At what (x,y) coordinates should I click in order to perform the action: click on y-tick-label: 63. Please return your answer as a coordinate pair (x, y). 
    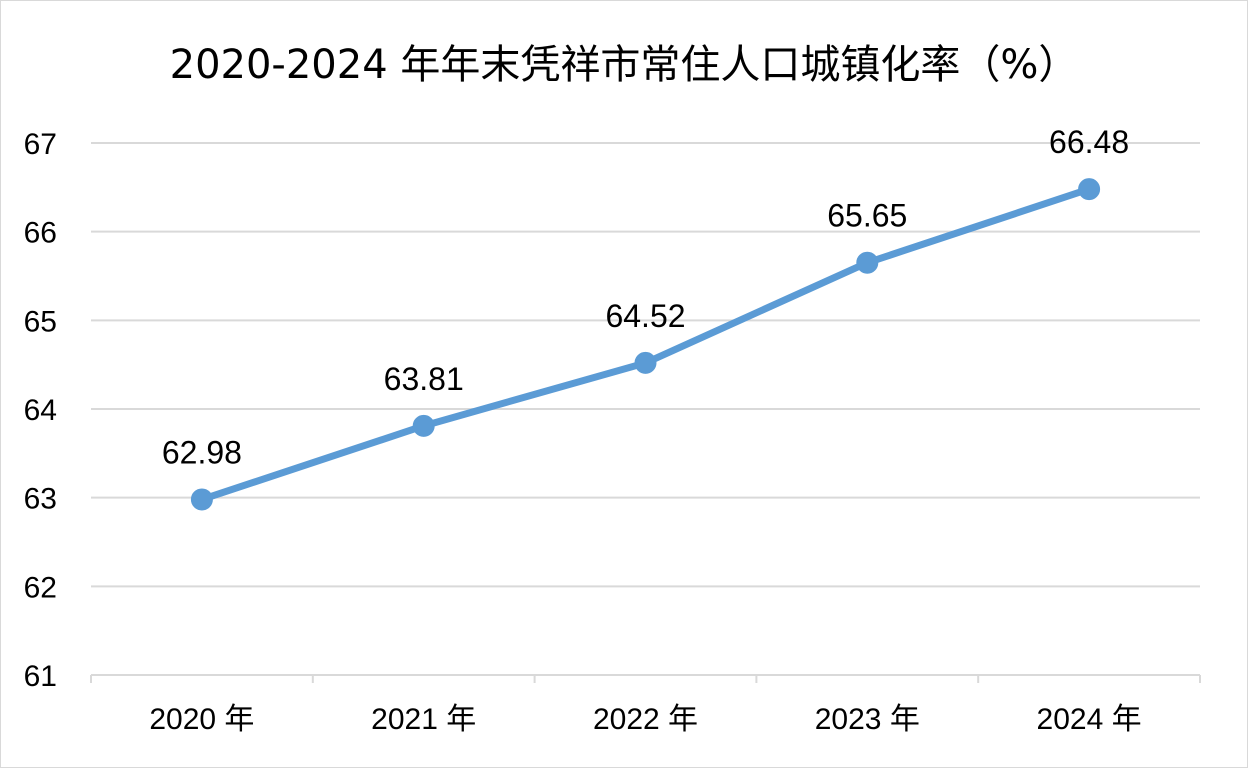
    Looking at the image, I should click on (40, 499).